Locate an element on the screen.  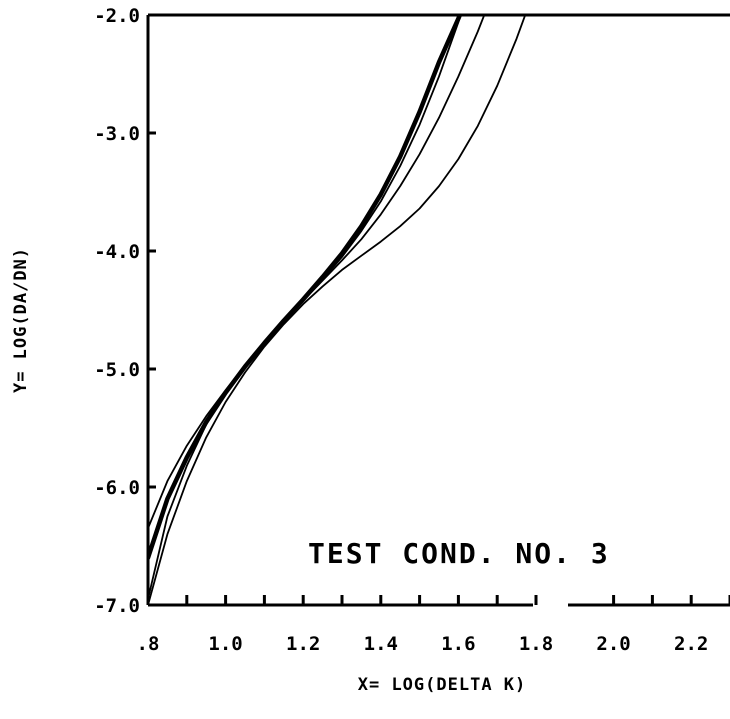
x-tick-label: 2.2 is located at coordinates (691, 644).